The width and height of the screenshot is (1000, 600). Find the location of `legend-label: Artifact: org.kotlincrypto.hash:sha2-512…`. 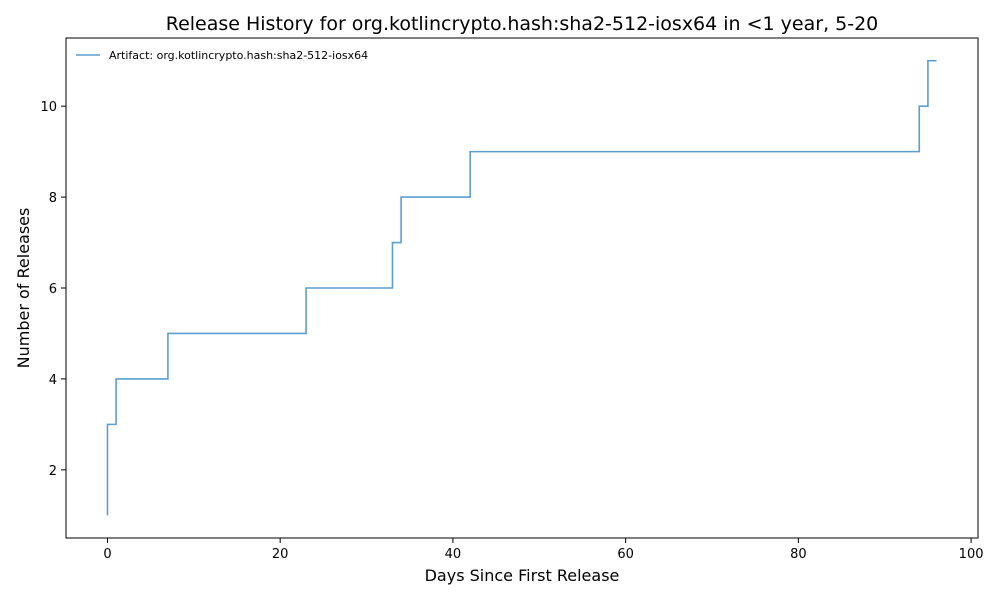

legend-label: Artifact: org.kotlincrypto.hash:sha2-512… is located at coordinates (238, 55).